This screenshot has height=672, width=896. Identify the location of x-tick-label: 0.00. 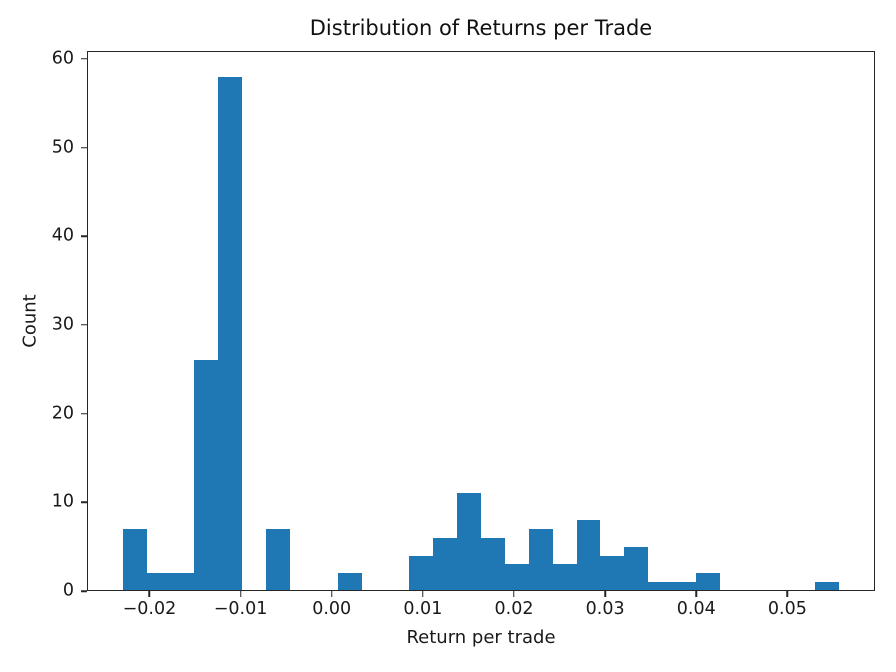
(332, 609).